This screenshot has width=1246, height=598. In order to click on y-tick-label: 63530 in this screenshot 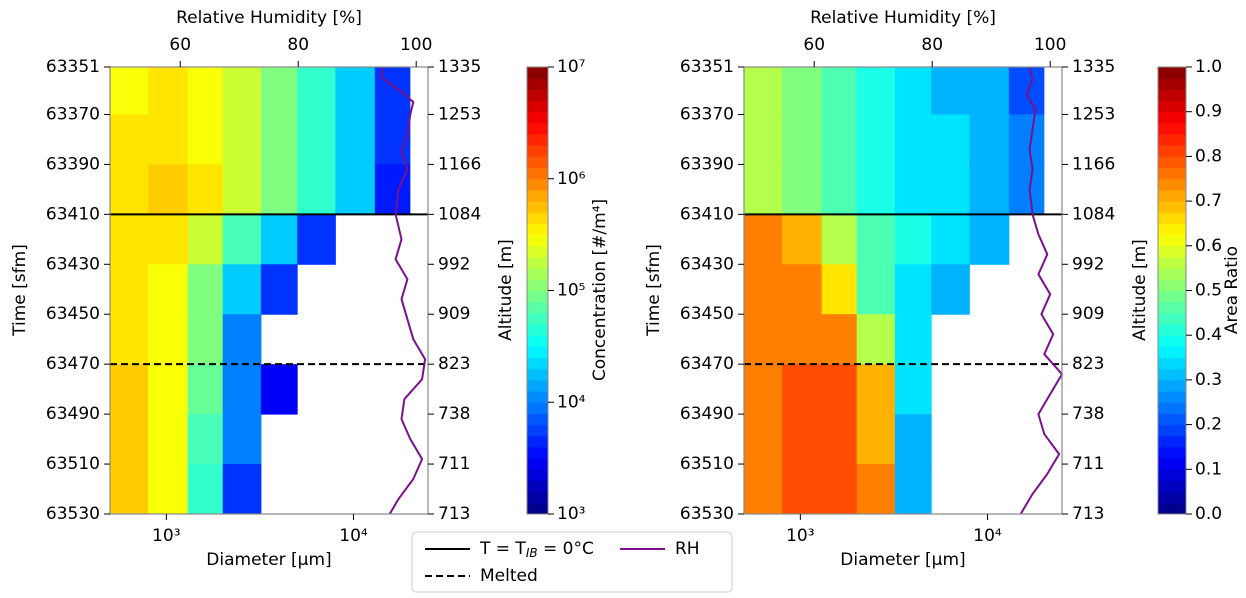, I will do `click(73, 514)`.